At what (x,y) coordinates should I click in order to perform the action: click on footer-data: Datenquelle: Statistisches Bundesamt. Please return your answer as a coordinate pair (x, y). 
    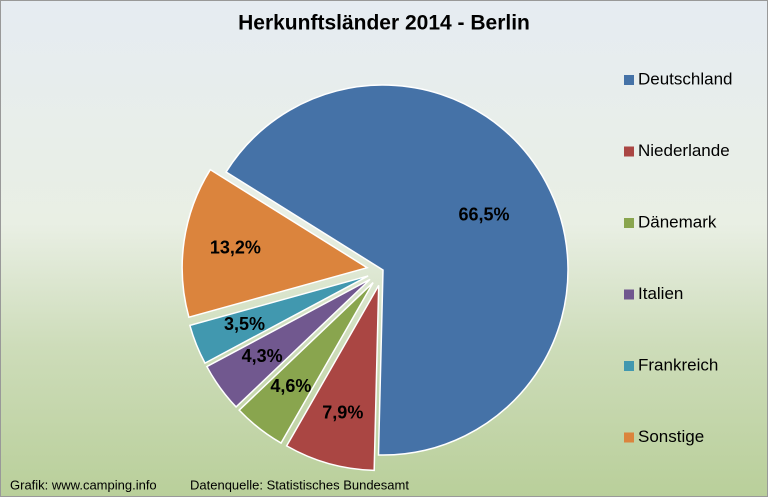
    Looking at the image, I should click on (299, 484).